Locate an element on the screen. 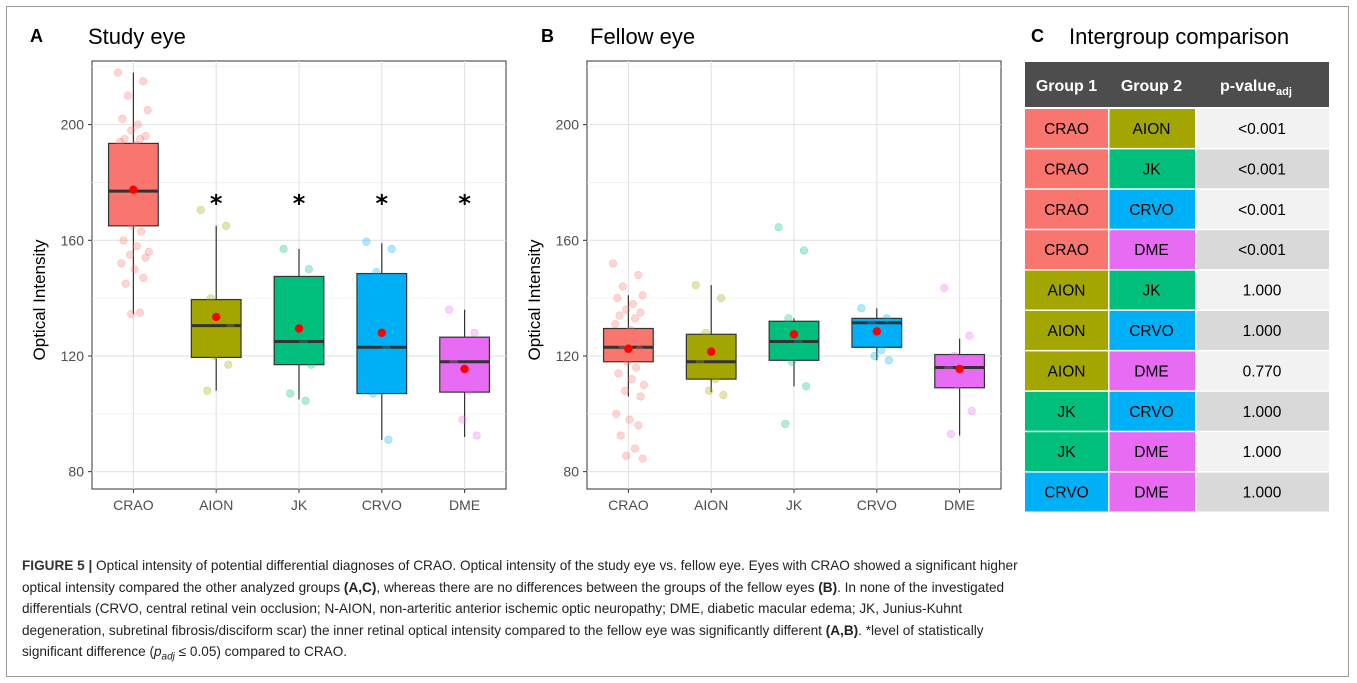  caption-figure-label: FIGURE 5 | is located at coordinates (57, 565).